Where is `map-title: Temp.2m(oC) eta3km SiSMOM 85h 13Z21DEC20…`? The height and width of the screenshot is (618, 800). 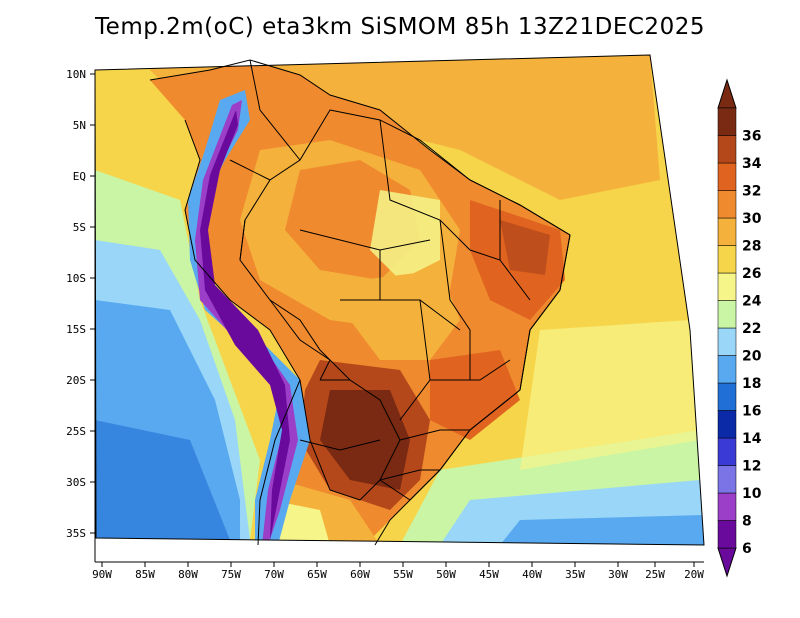
map-title: Temp.2m(oC) eta3km SiSMOM 85h 13Z21DEC20… is located at coordinates (400, 27).